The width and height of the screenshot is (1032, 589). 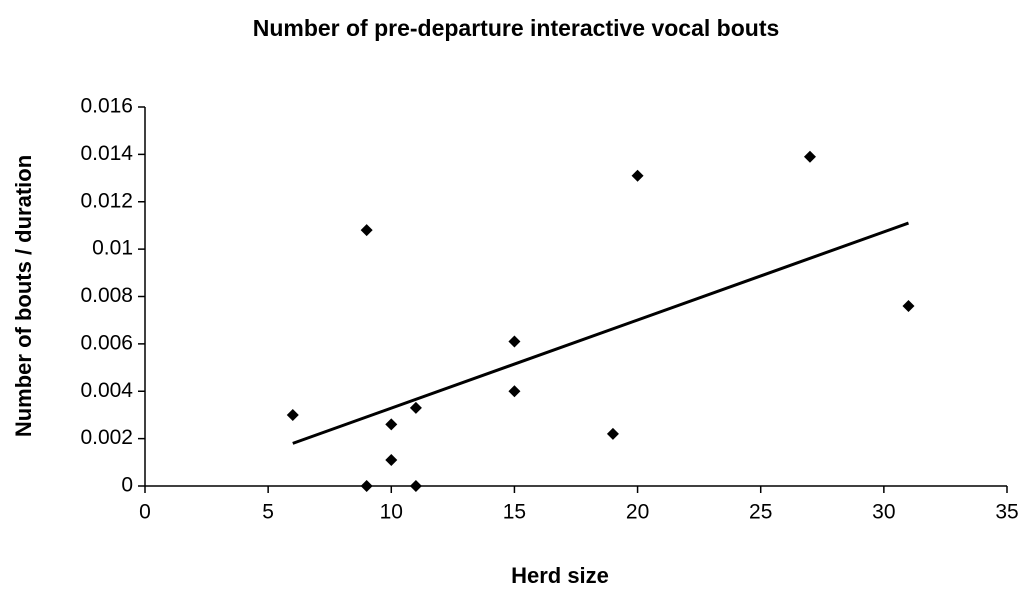 What do you see at coordinates (145, 512) in the screenshot?
I see `x-tick-label: 0` at bounding box center [145, 512].